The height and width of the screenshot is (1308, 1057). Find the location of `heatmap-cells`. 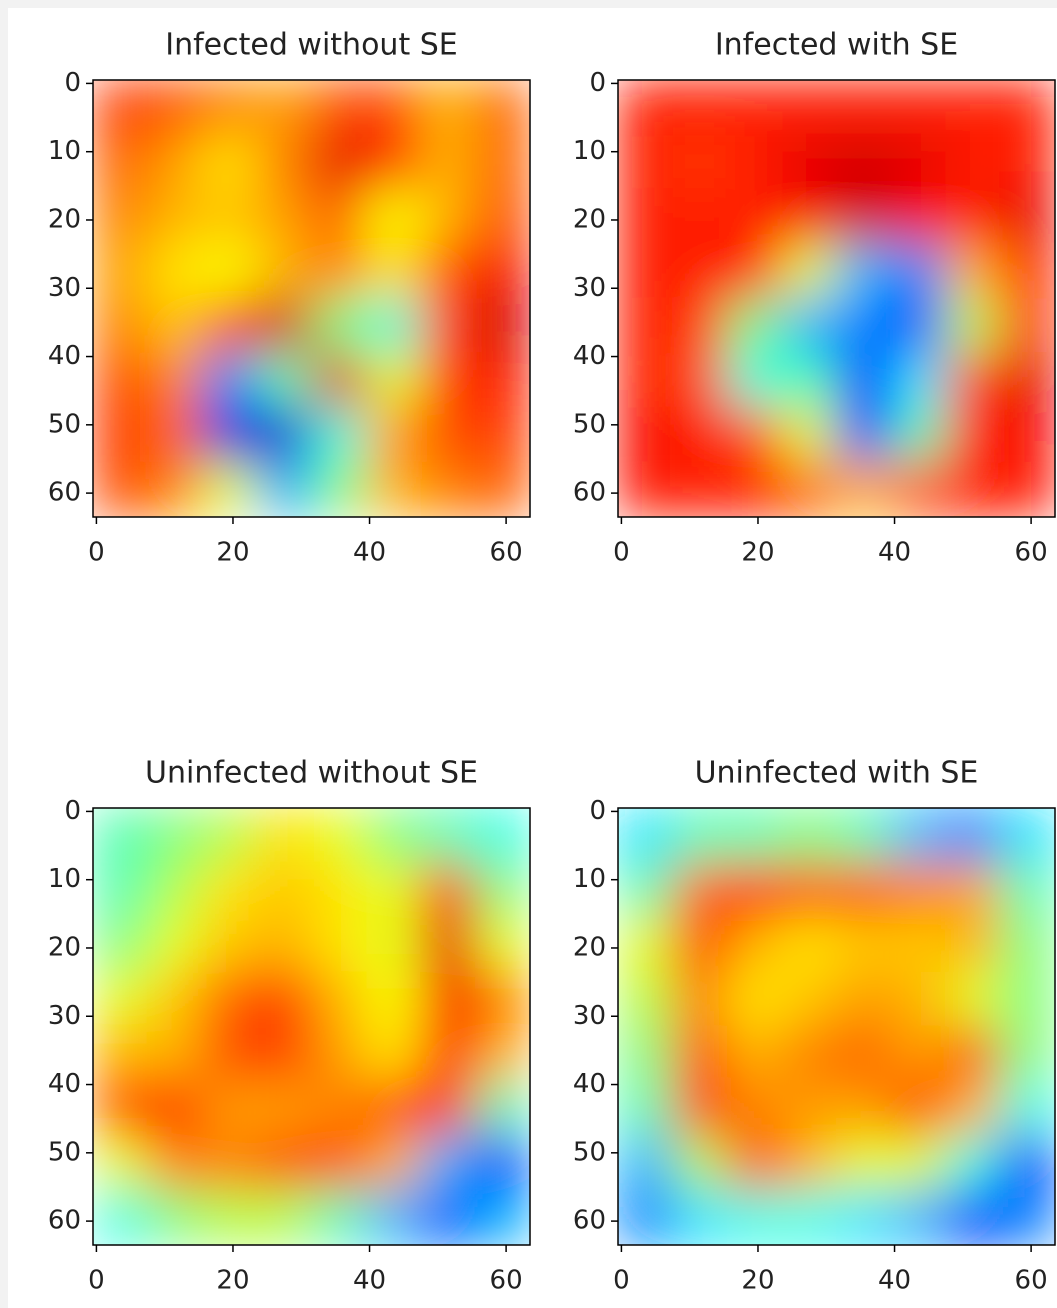

heatmap-cells is located at coordinates (311, 1026).